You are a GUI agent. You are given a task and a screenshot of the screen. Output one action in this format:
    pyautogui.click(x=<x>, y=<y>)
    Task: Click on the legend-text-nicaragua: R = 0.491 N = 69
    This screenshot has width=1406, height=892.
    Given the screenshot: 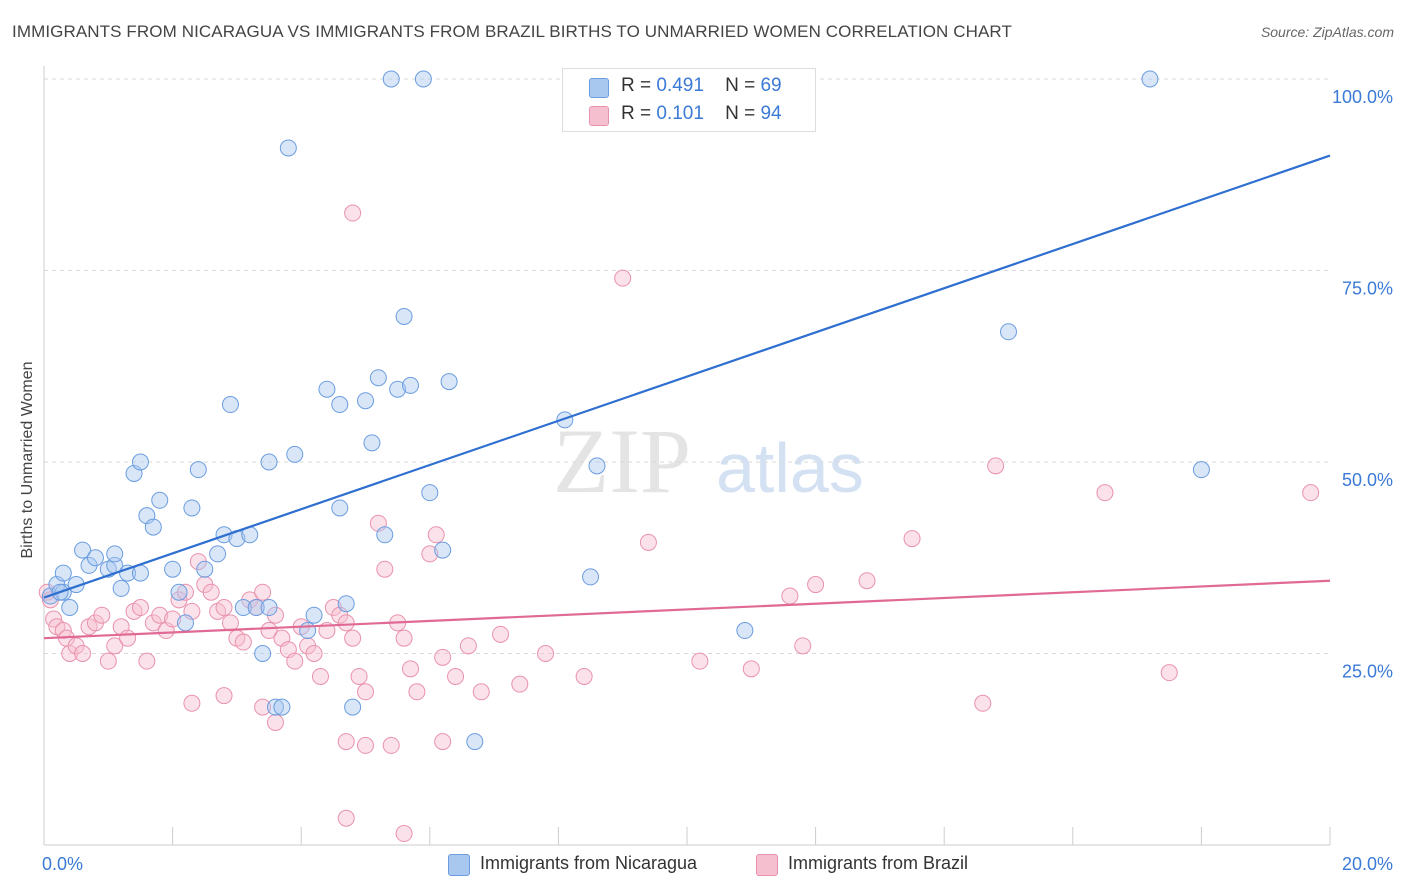 What is the action you would take?
    pyautogui.click(x=701, y=86)
    